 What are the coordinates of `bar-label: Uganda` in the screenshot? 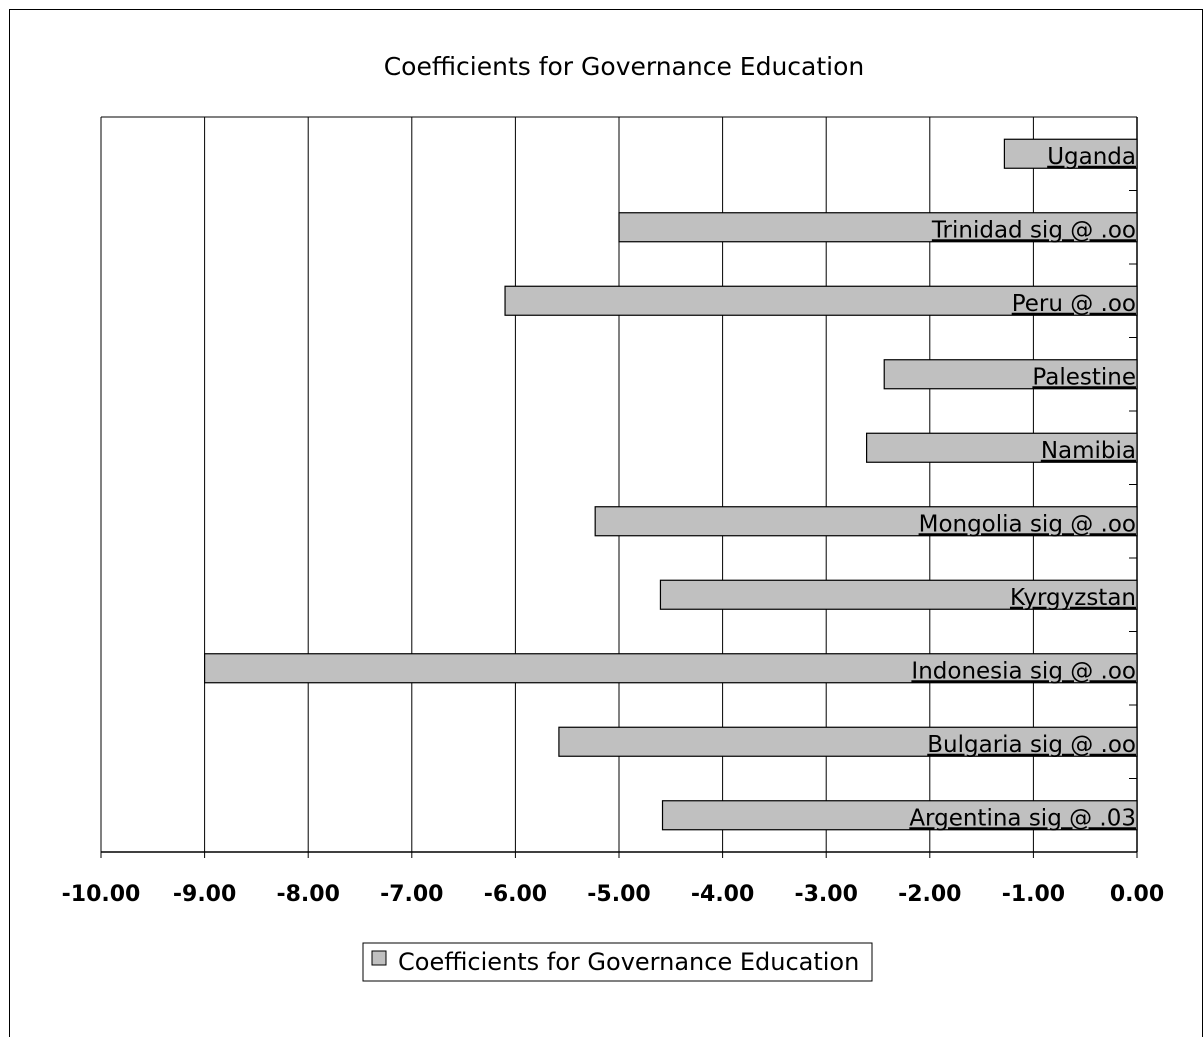 It's located at (1091, 157).